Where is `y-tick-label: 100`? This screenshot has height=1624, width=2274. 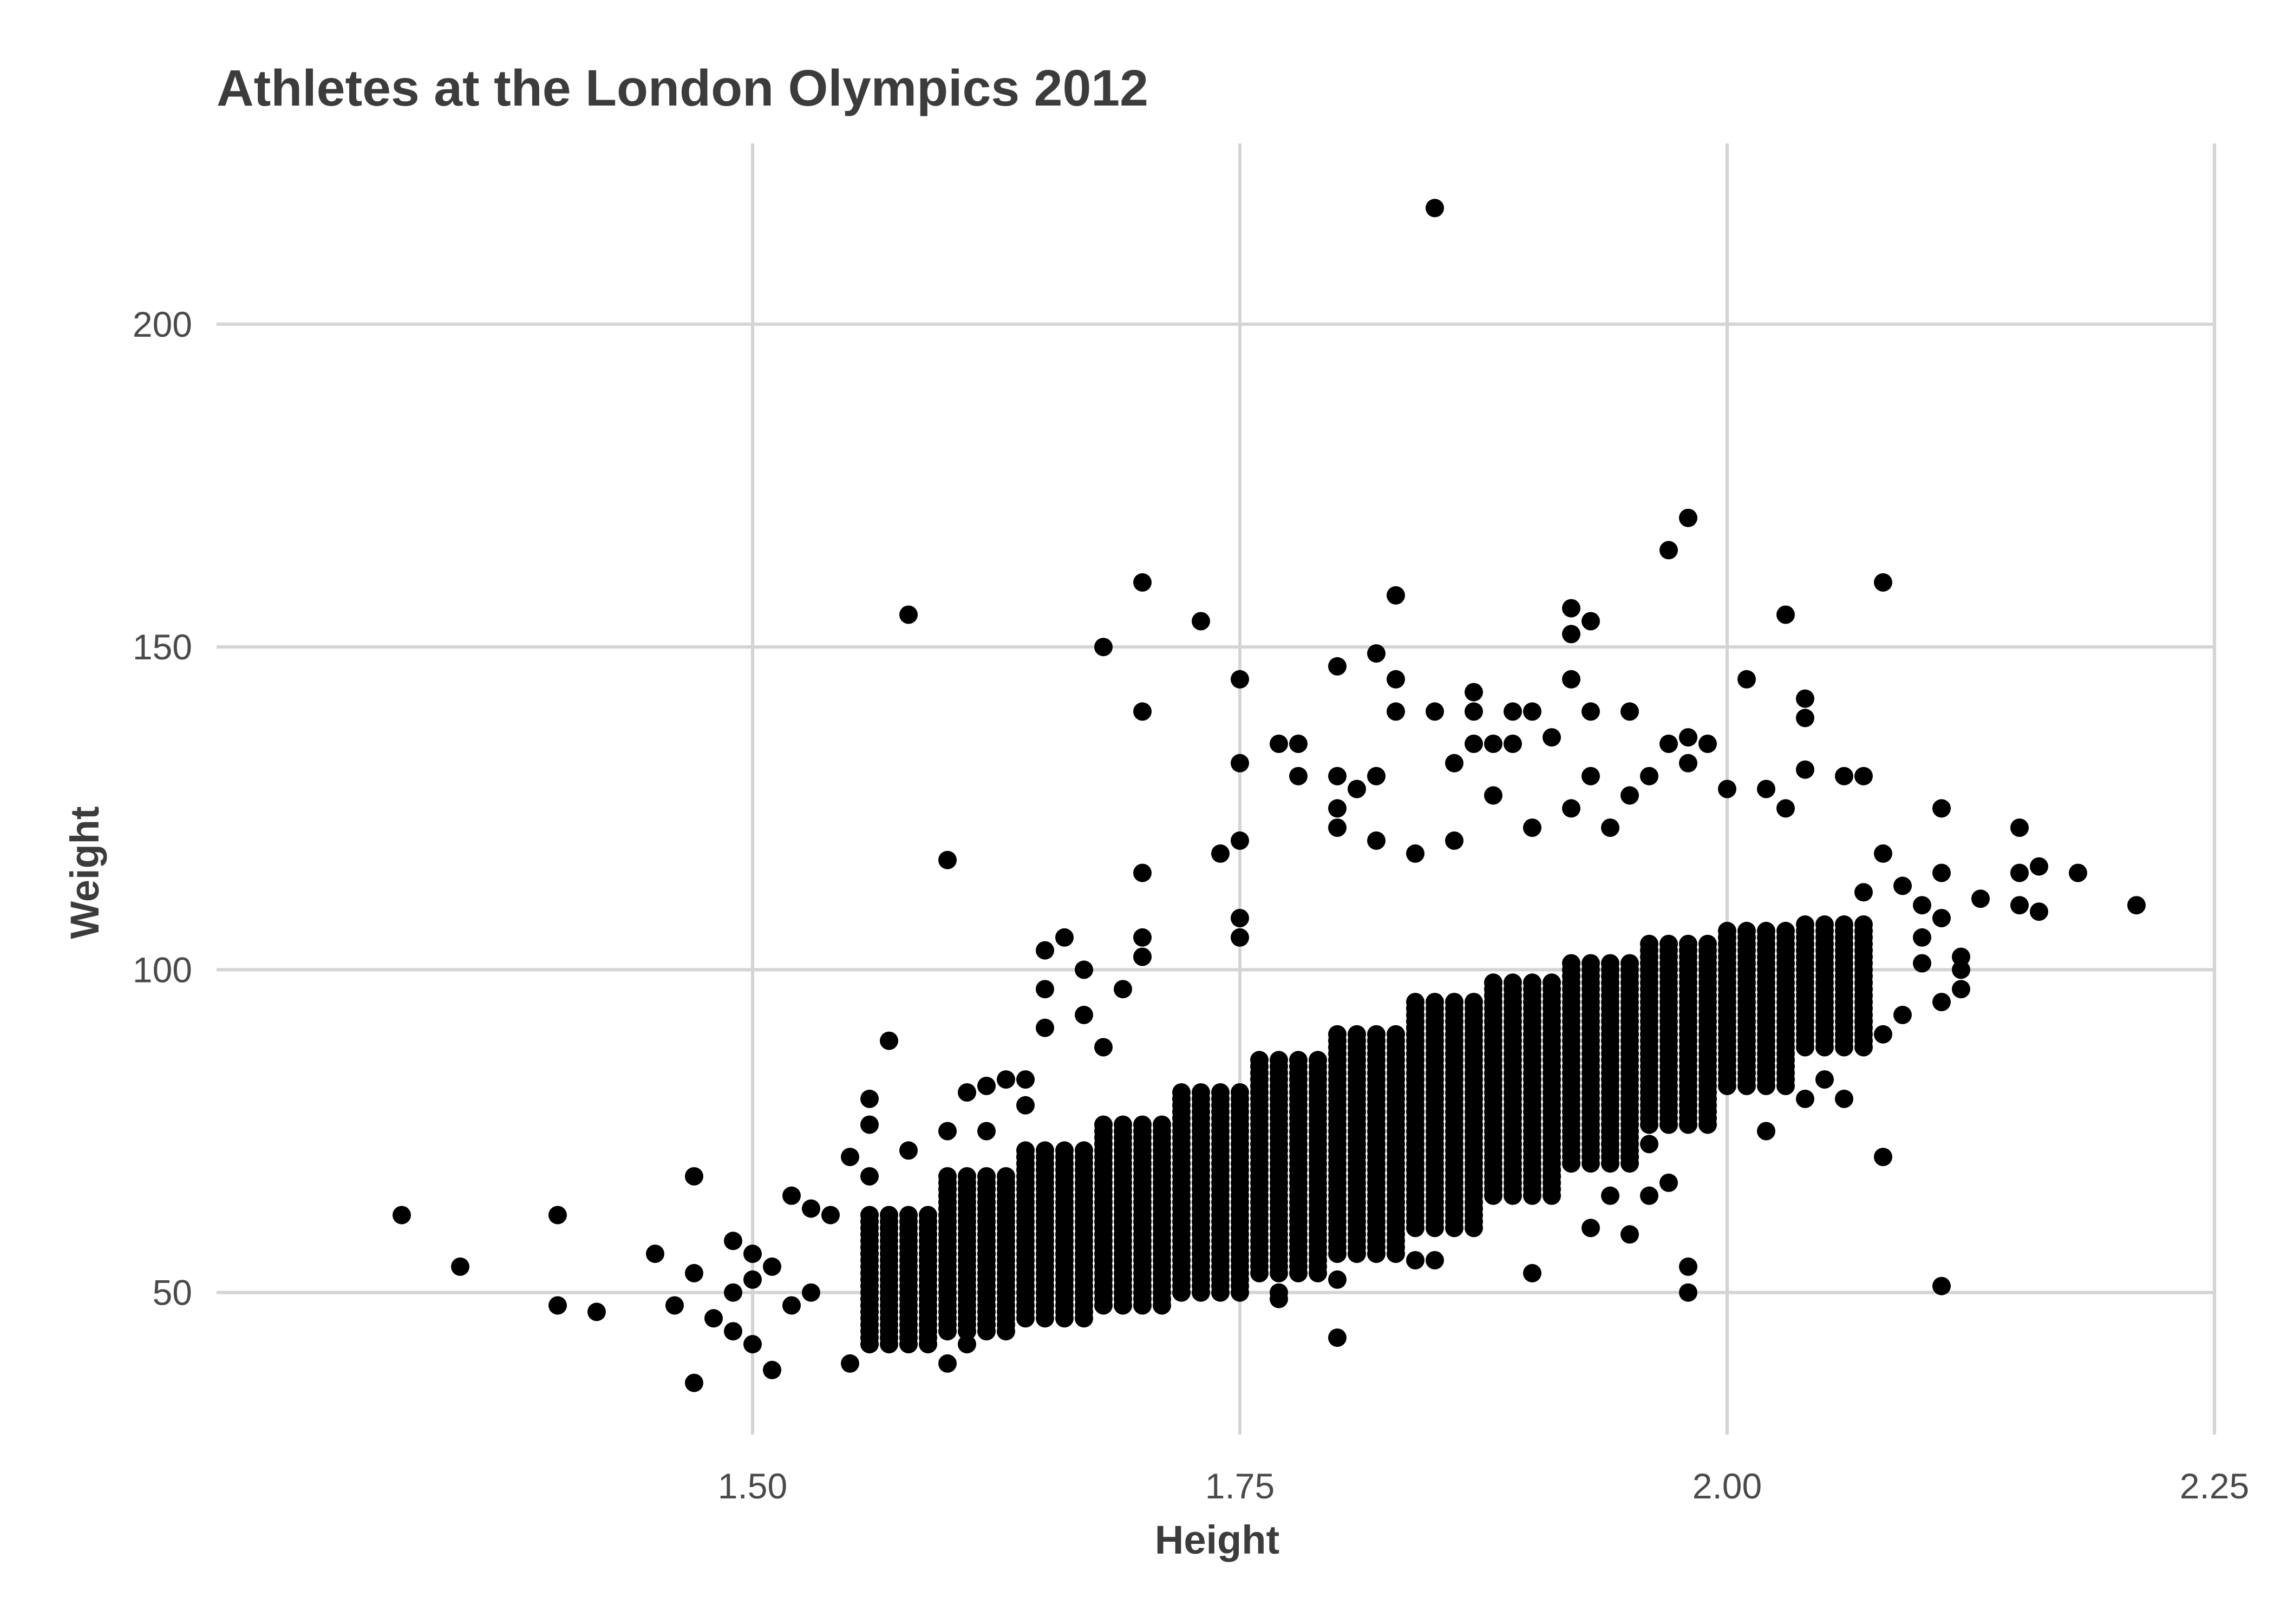
y-tick-label: 100 is located at coordinates (163, 969).